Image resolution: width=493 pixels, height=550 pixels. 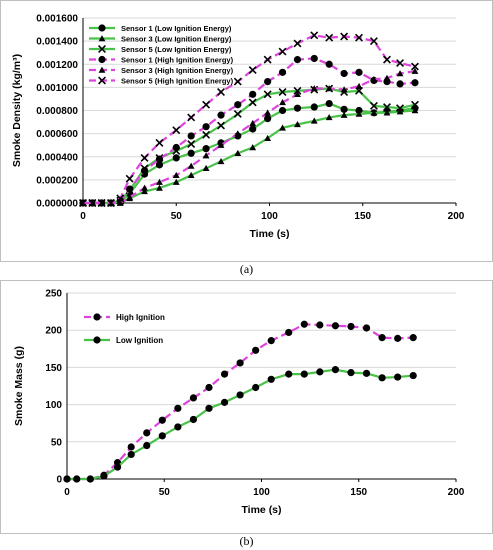 What do you see at coordinates (177, 81) in the screenshot?
I see `legend-label: Sensor 5 (High Ignition Energy)` at bounding box center [177, 81].